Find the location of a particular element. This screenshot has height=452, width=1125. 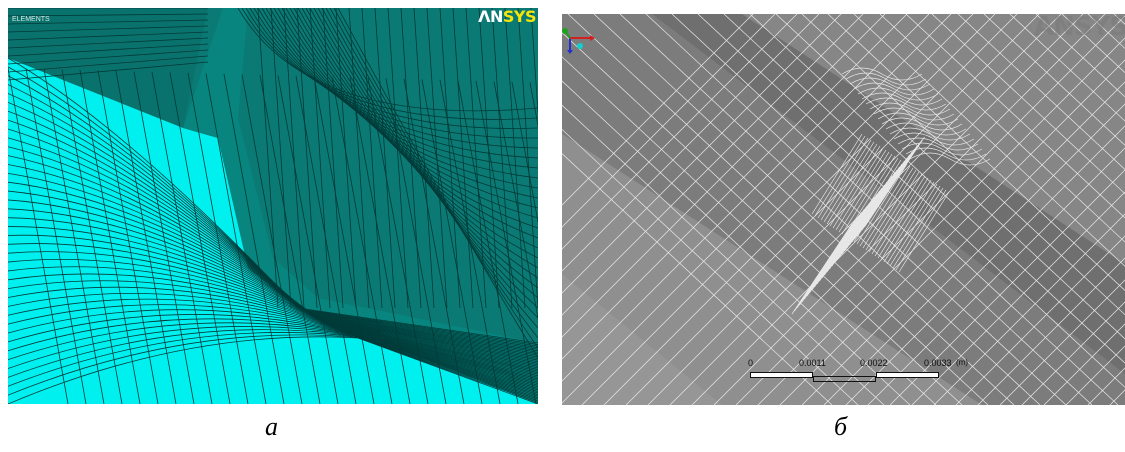

caption-b: б is located at coordinates (841, 426).